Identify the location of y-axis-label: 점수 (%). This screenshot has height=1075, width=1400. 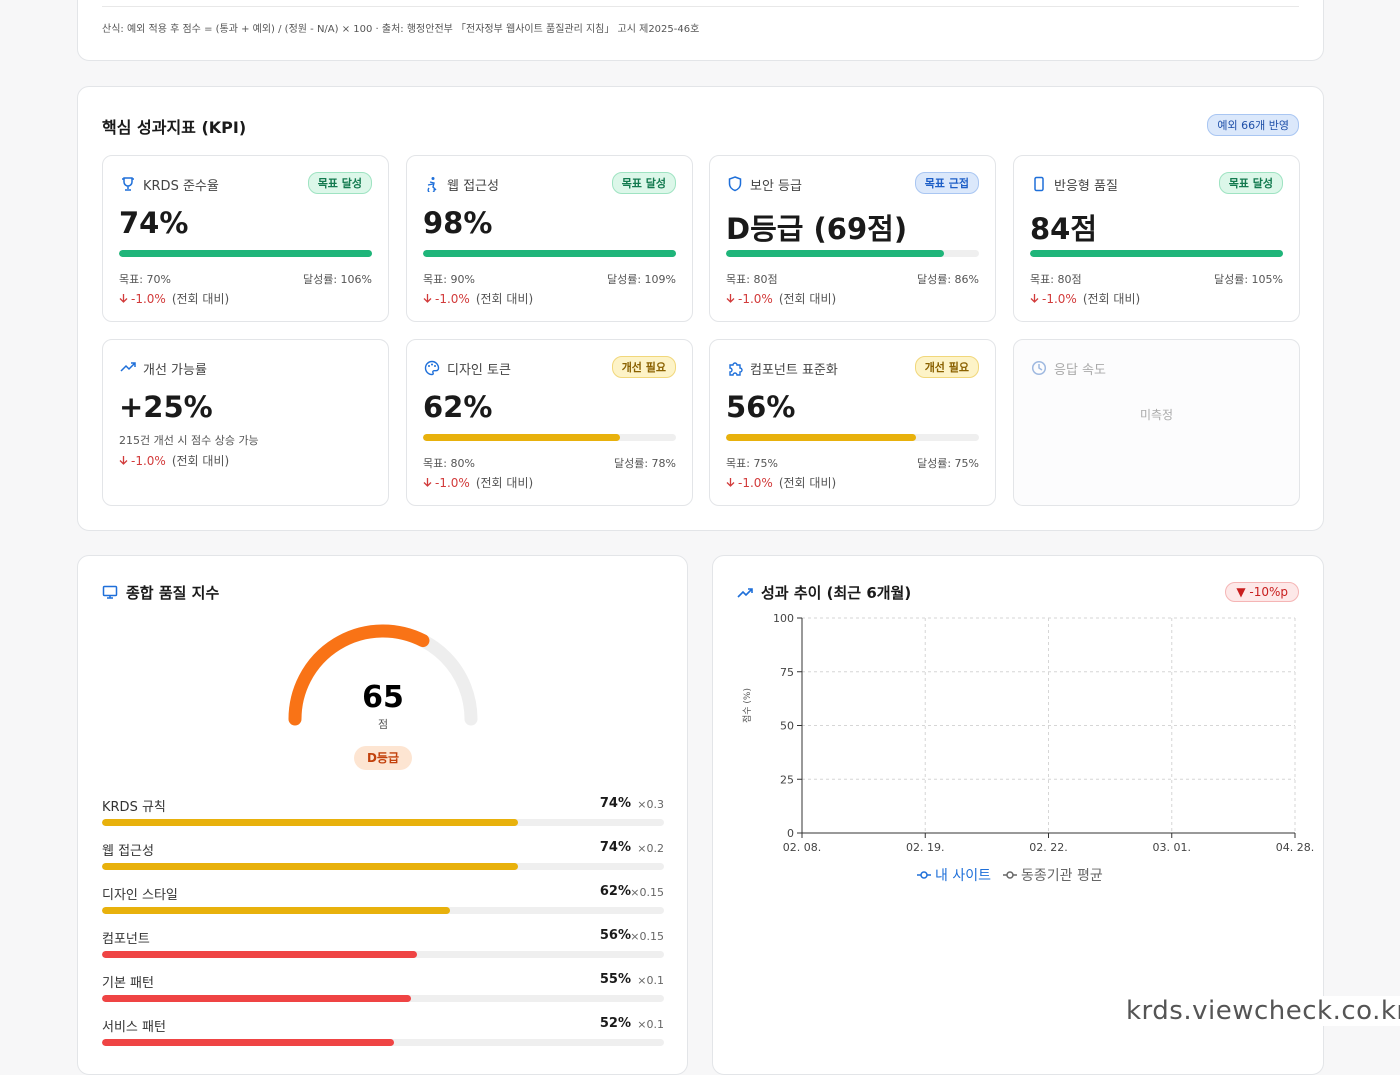
(747, 705).